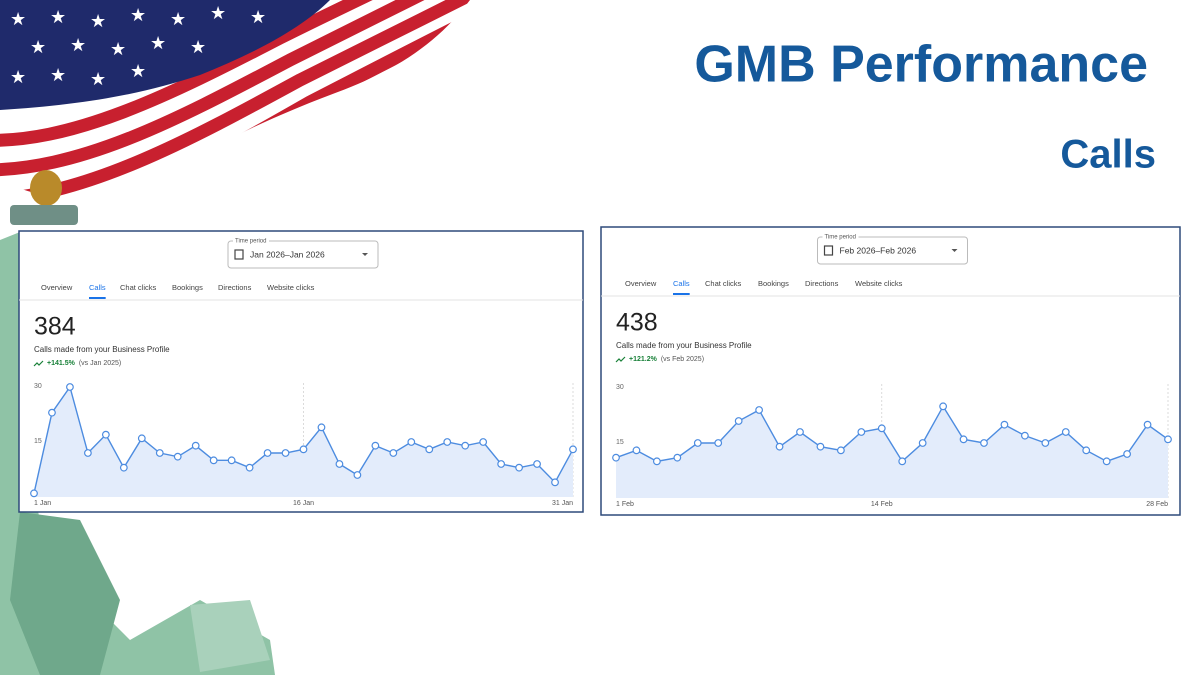 Image resolution: width=1200 pixels, height=675 pixels. I want to click on change: +141.5%, so click(61, 363).